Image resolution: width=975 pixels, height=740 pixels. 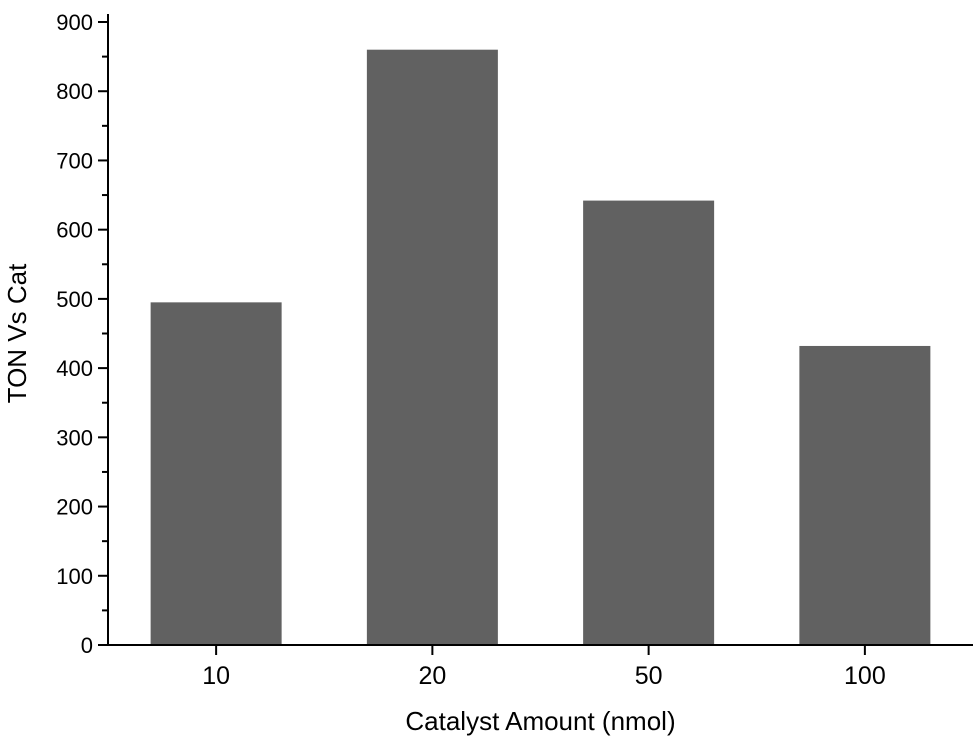 I want to click on y-tick-label-200: 200, so click(x=74, y=507).